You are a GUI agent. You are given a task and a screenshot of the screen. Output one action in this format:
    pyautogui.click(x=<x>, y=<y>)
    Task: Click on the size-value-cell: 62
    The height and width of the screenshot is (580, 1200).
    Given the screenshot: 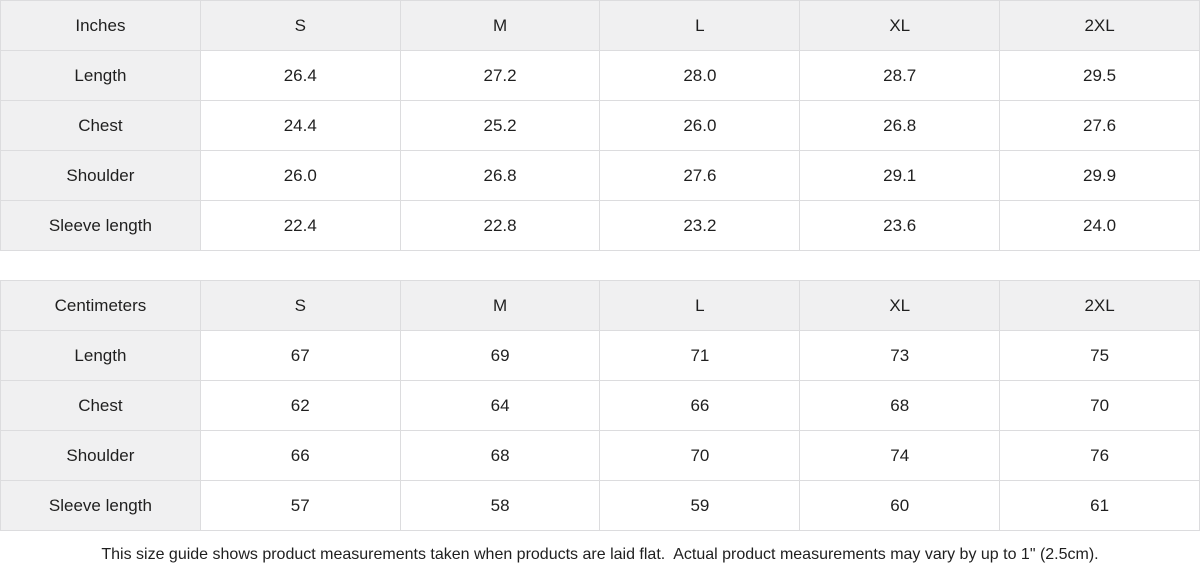 What is the action you would take?
    pyautogui.click(x=300, y=405)
    